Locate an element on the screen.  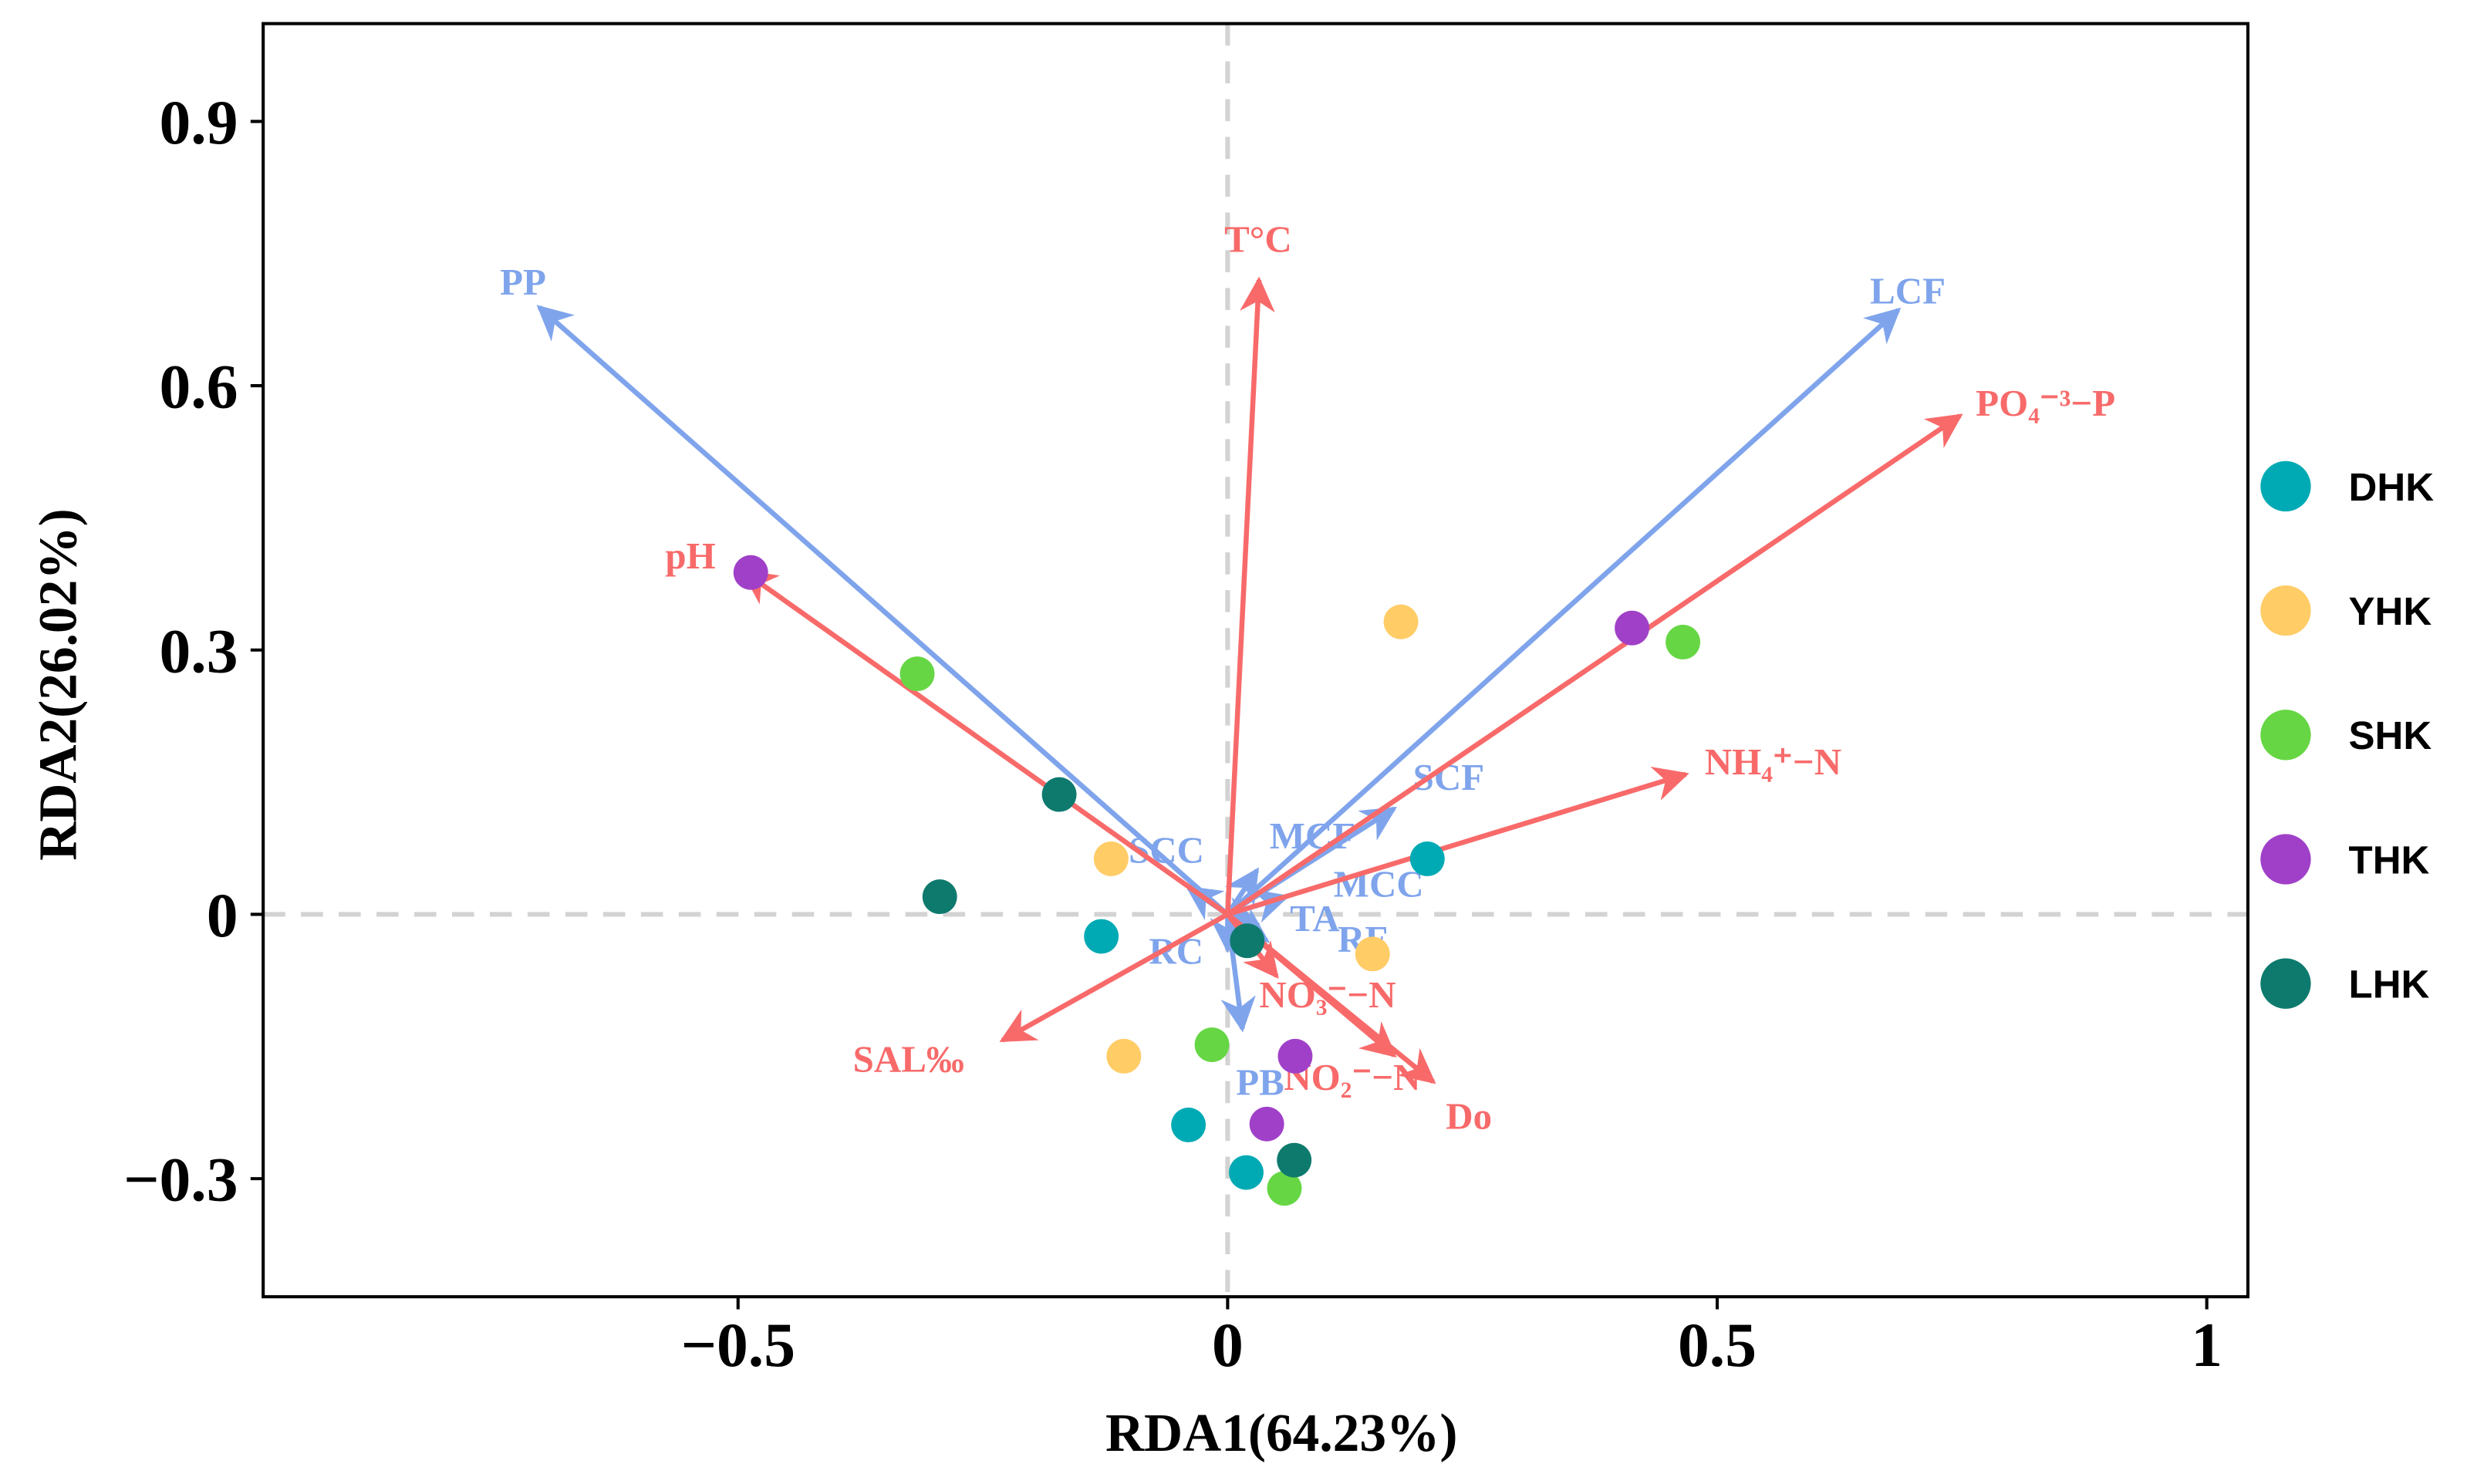
legend-label-dhk: DHK is located at coordinates (2392, 487).